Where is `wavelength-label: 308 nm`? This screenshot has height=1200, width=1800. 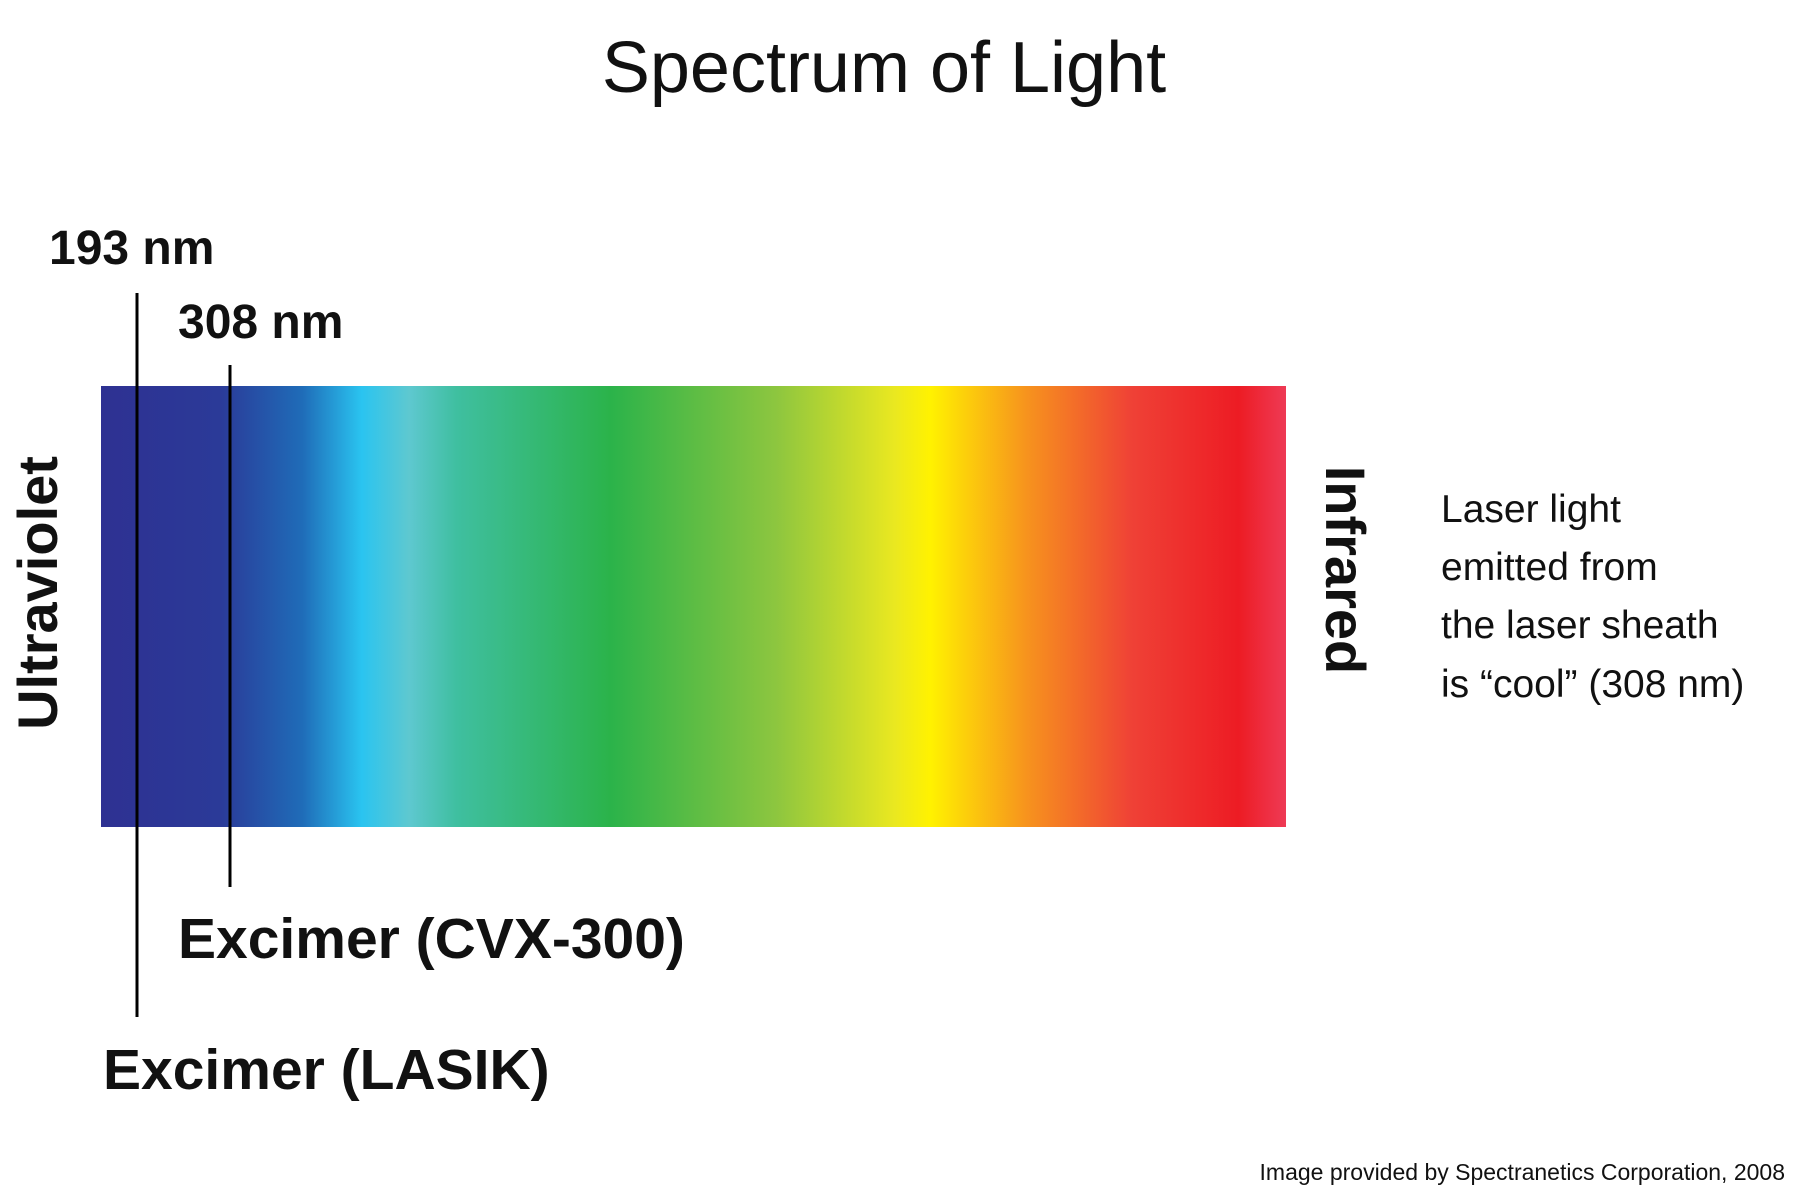
wavelength-label: 308 nm is located at coordinates (260, 322).